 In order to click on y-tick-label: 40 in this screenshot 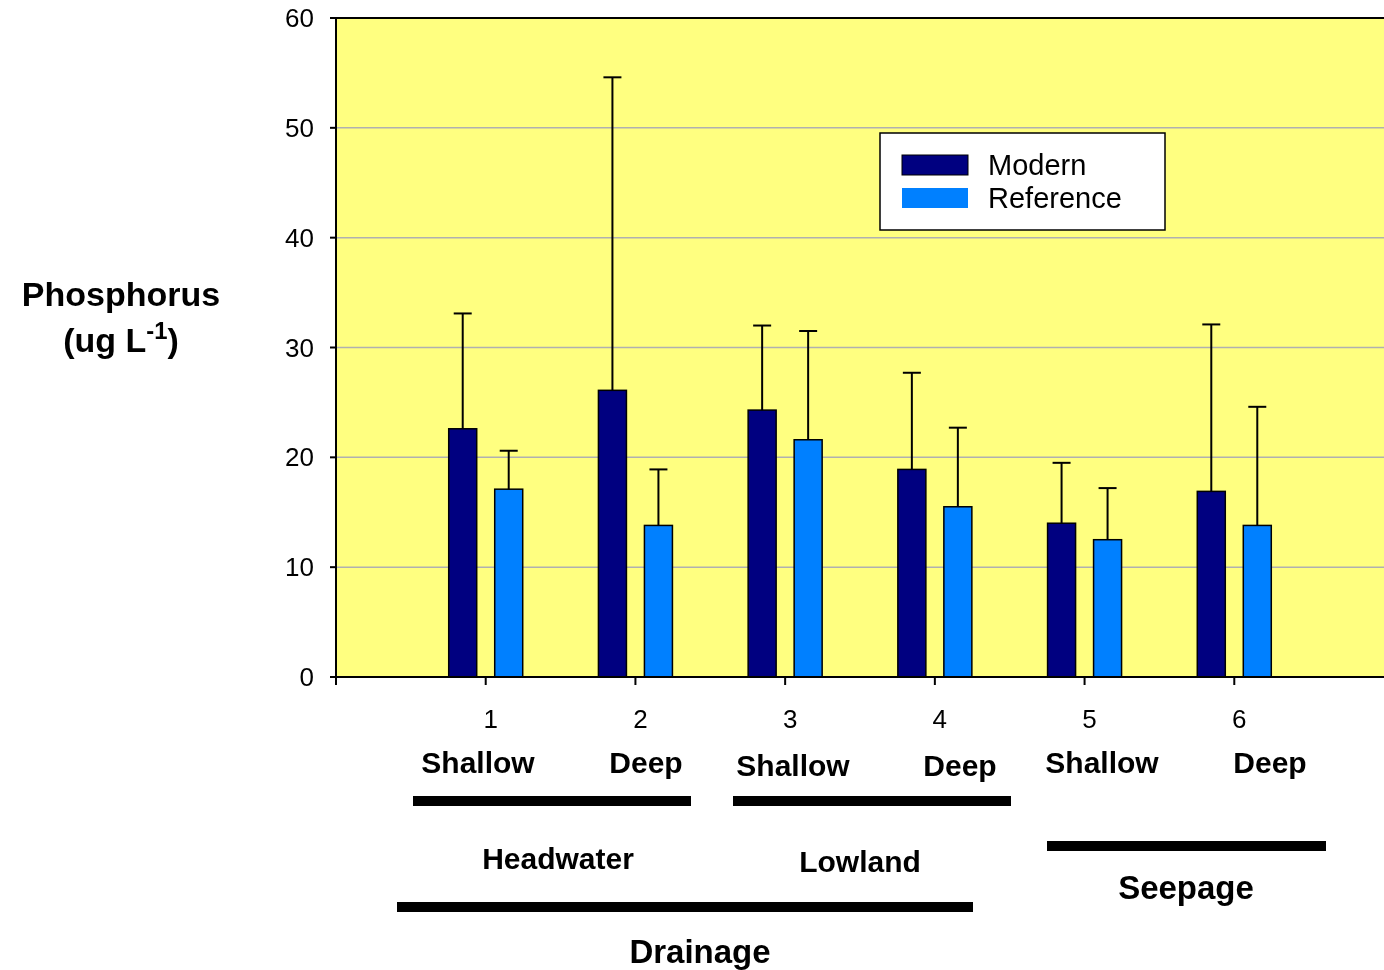, I will do `click(299, 237)`.